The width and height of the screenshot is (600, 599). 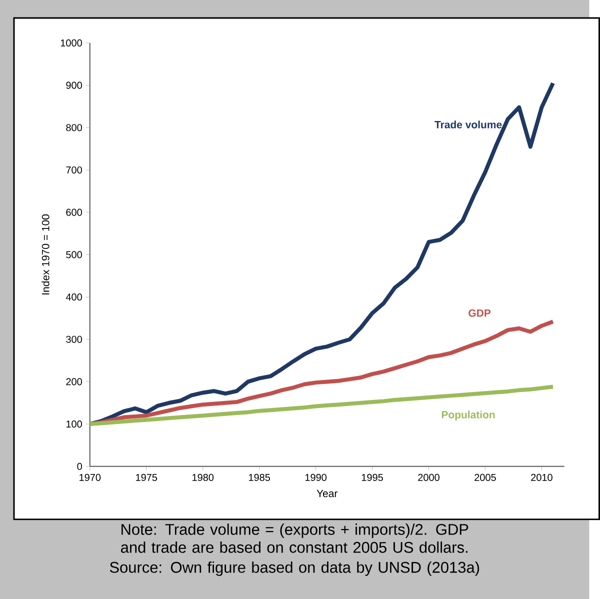 I want to click on line-series, so click(x=321, y=372).